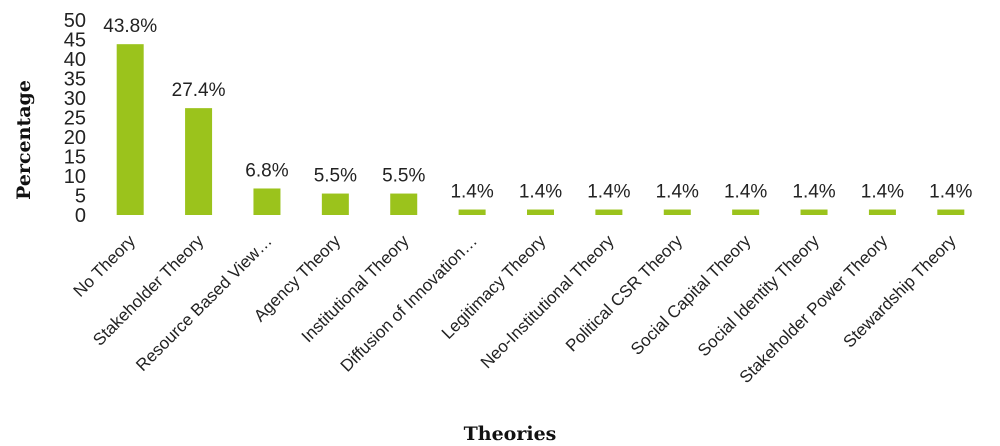 The height and width of the screenshot is (446, 1000). Describe the element at coordinates (900, 291) in the screenshot. I see `category-label: Stewardship Theory` at that location.